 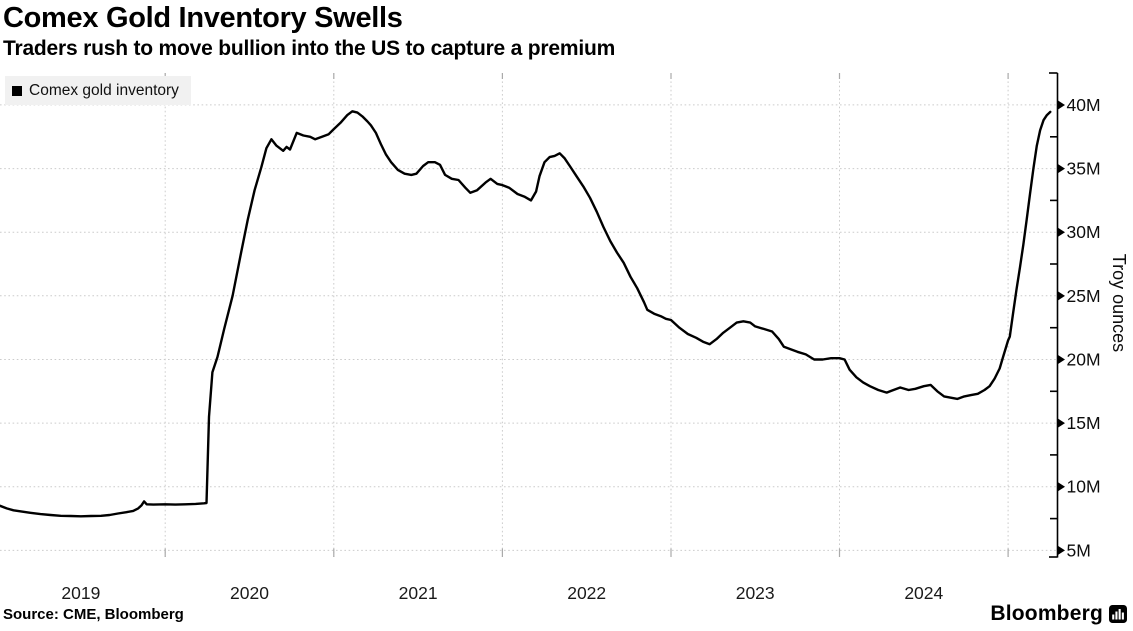 What do you see at coordinates (755, 593) in the screenshot?
I see `x-axis-year-label: 2023` at bounding box center [755, 593].